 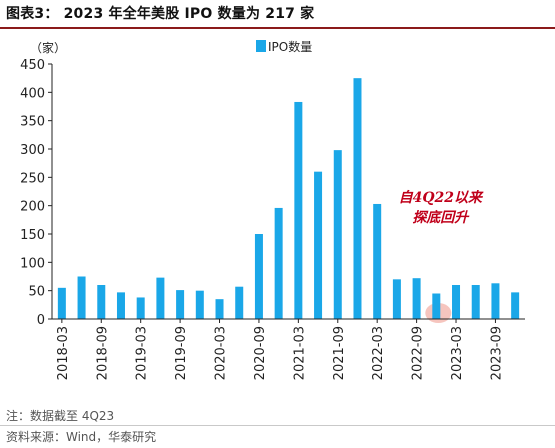 I want to click on legend-swatch, so click(x=261, y=46).